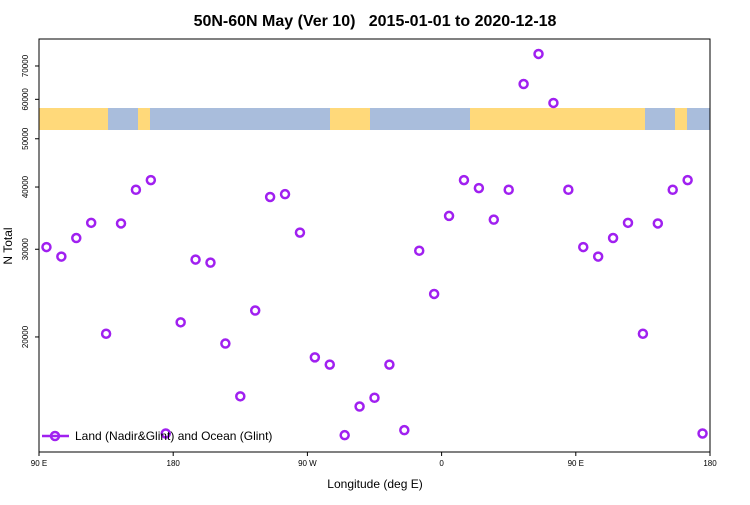  I want to click on y-tick-label: 20000, so click(25, 336).